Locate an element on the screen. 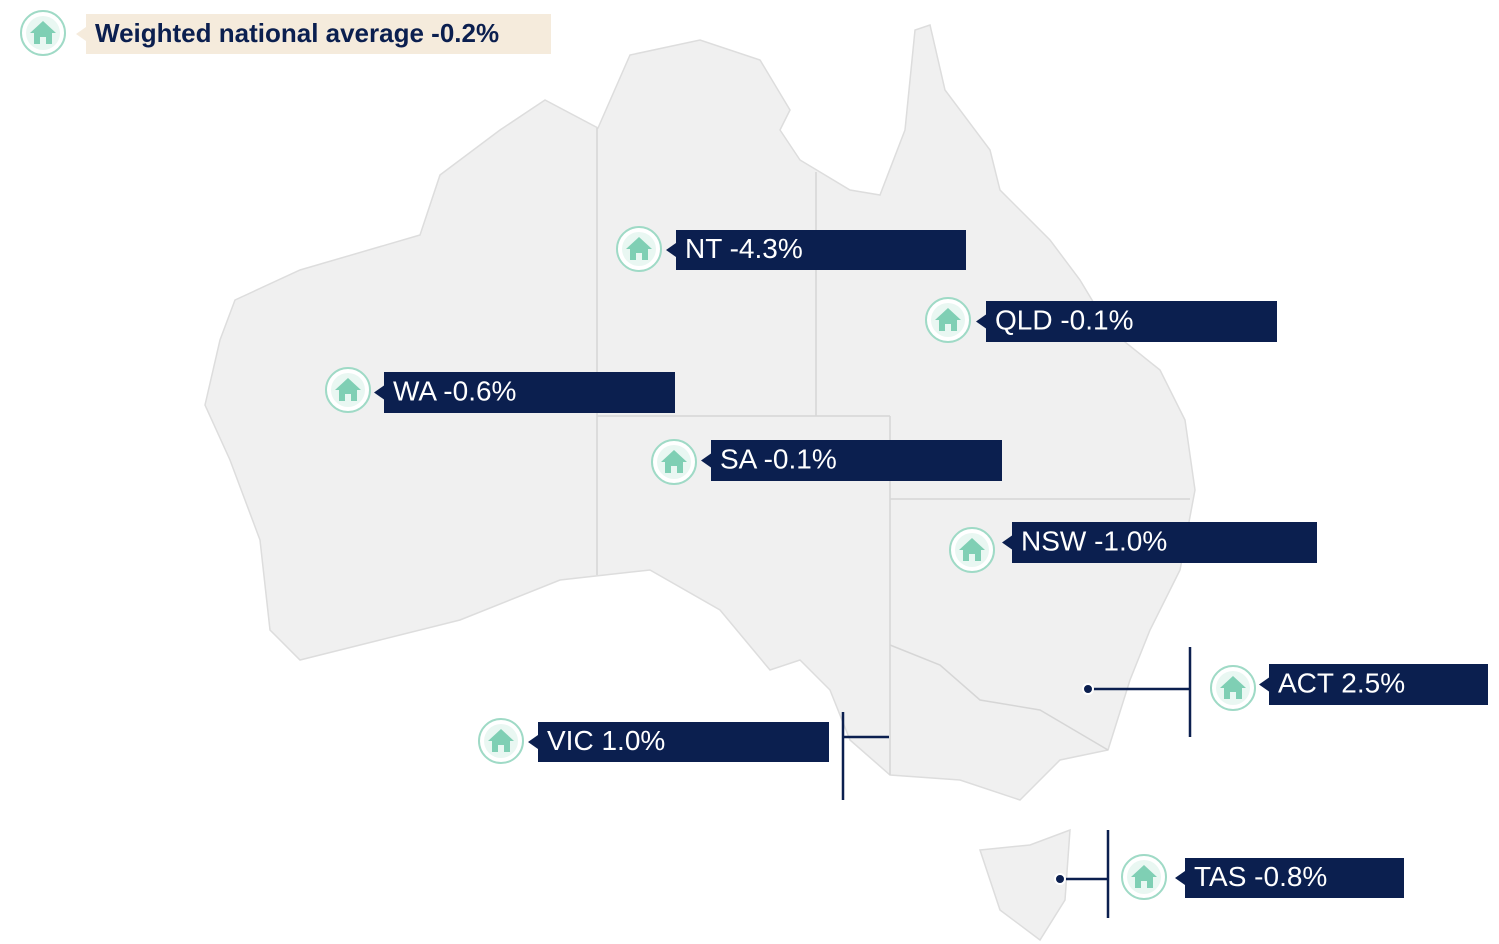 The width and height of the screenshot is (1499, 944). callout-label: Weighted national average -0.2% is located at coordinates (297, 33).